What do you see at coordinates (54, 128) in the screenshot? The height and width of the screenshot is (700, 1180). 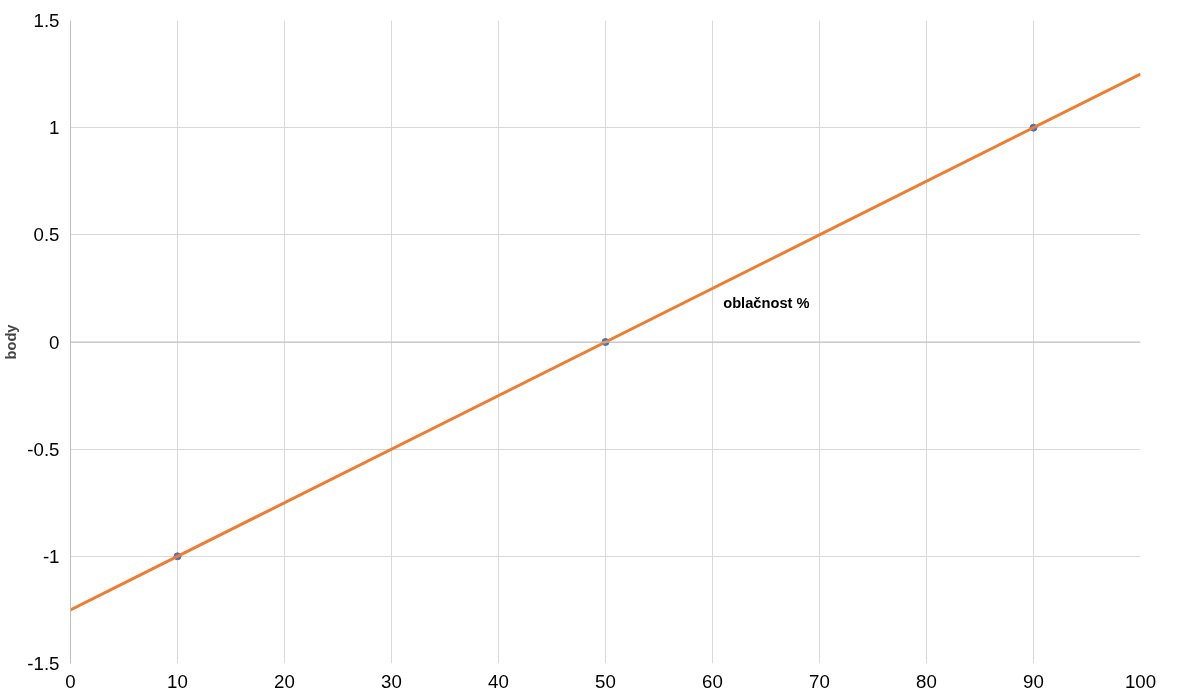 I see `y-tick-label: 1` at bounding box center [54, 128].